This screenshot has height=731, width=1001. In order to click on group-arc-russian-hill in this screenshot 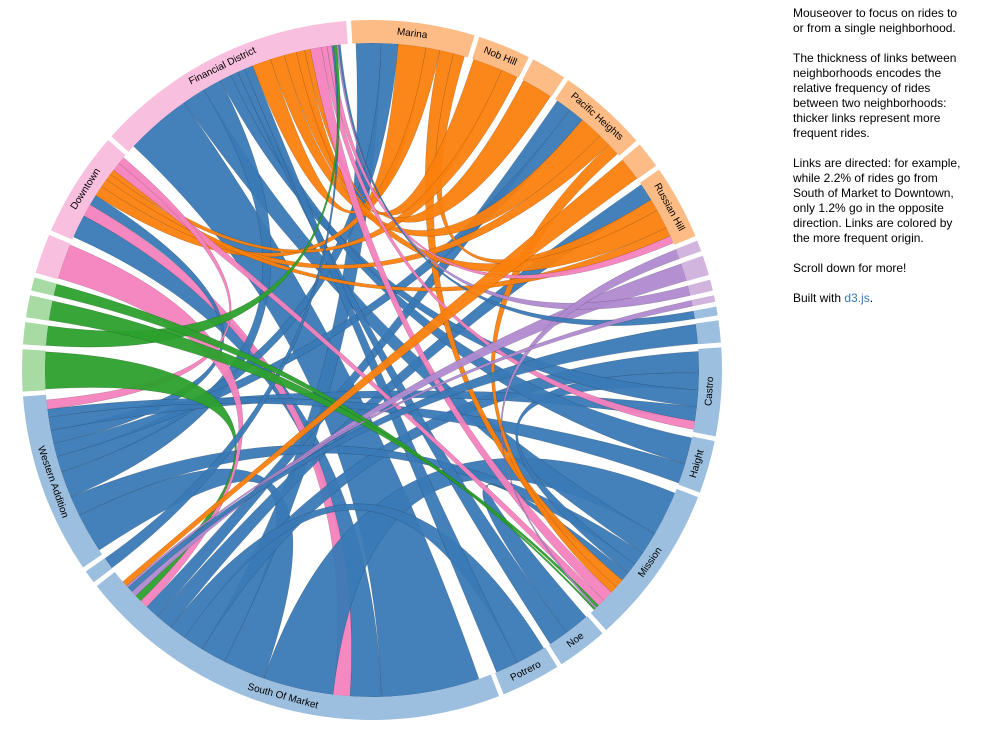, I will do `click(668, 207)`.